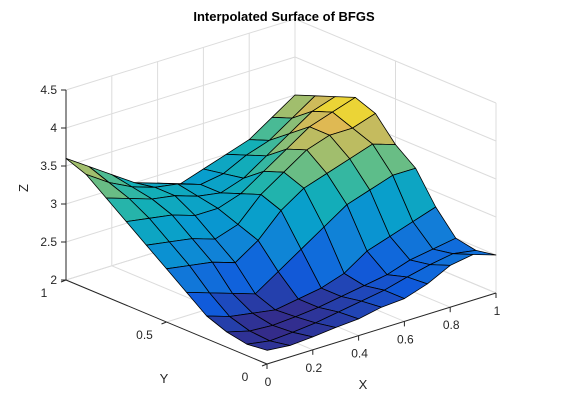  I want to click on x-tick-label: 0.8, so click(451, 325).